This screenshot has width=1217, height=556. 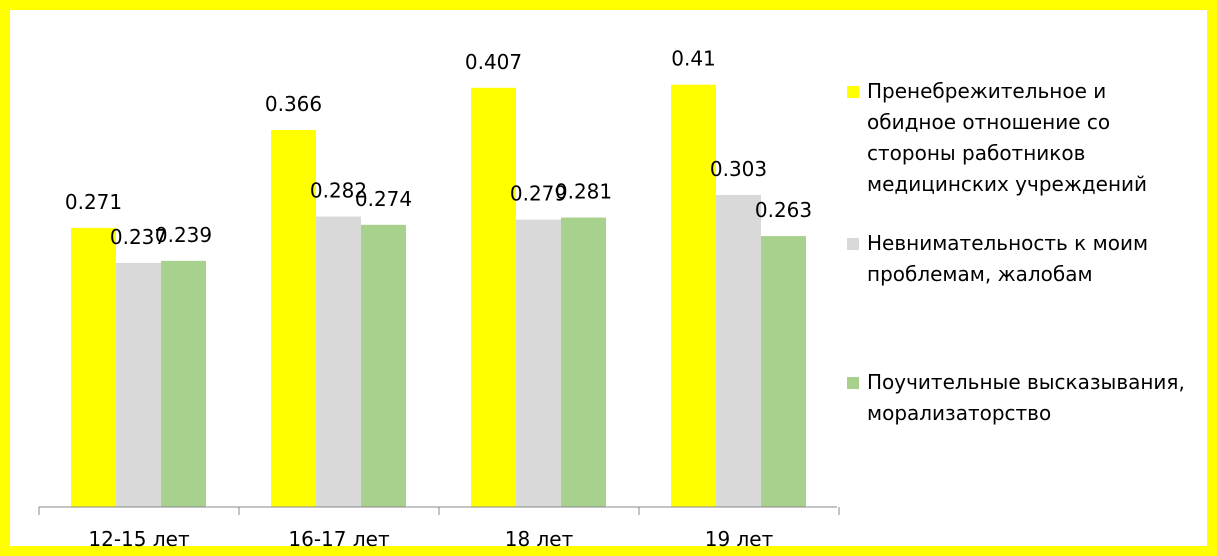 What do you see at coordinates (853, 383) in the screenshot?
I see `legend-swatch-green` at bounding box center [853, 383].